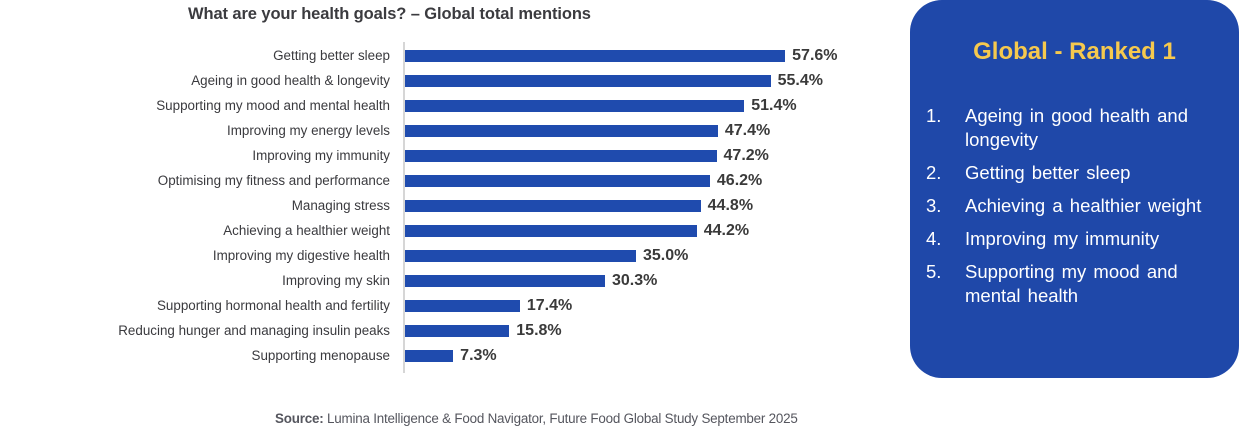  What do you see at coordinates (301, 255) in the screenshot?
I see `category-label: Improving my digestive health` at bounding box center [301, 255].